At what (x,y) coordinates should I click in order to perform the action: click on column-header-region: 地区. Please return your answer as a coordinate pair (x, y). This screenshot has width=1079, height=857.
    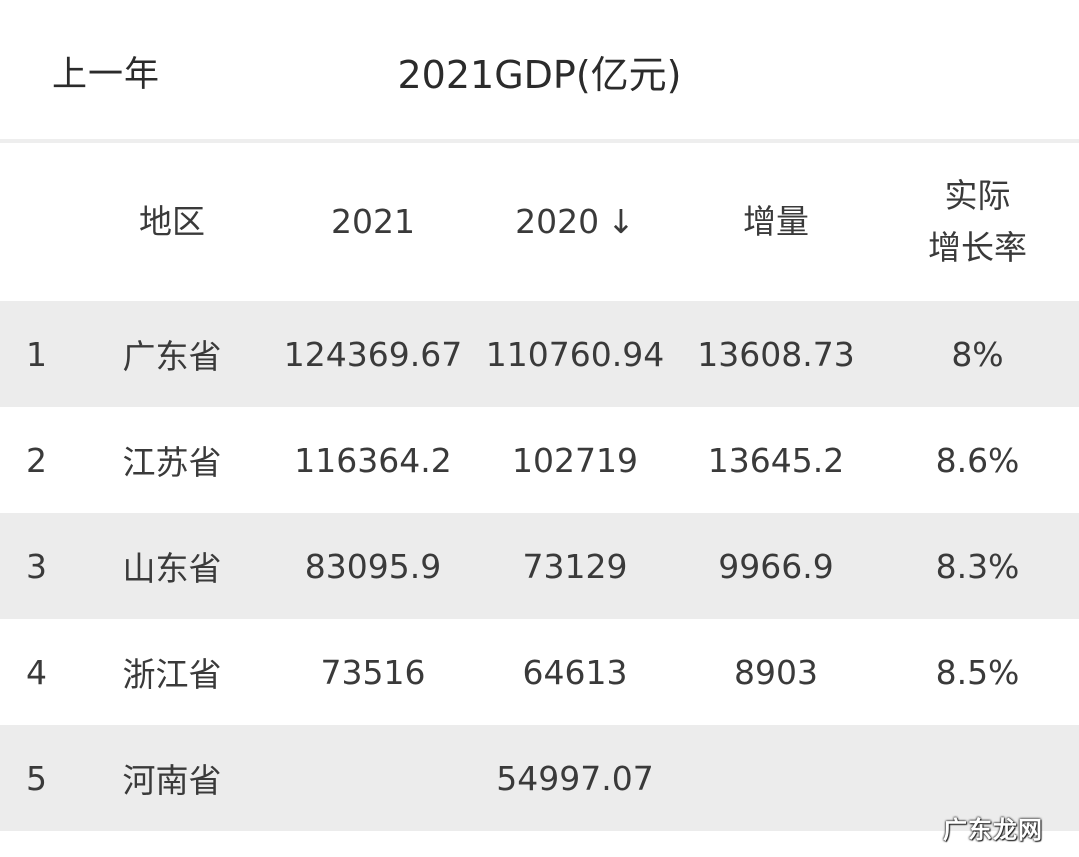
    Looking at the image, I should click on (172, 221).